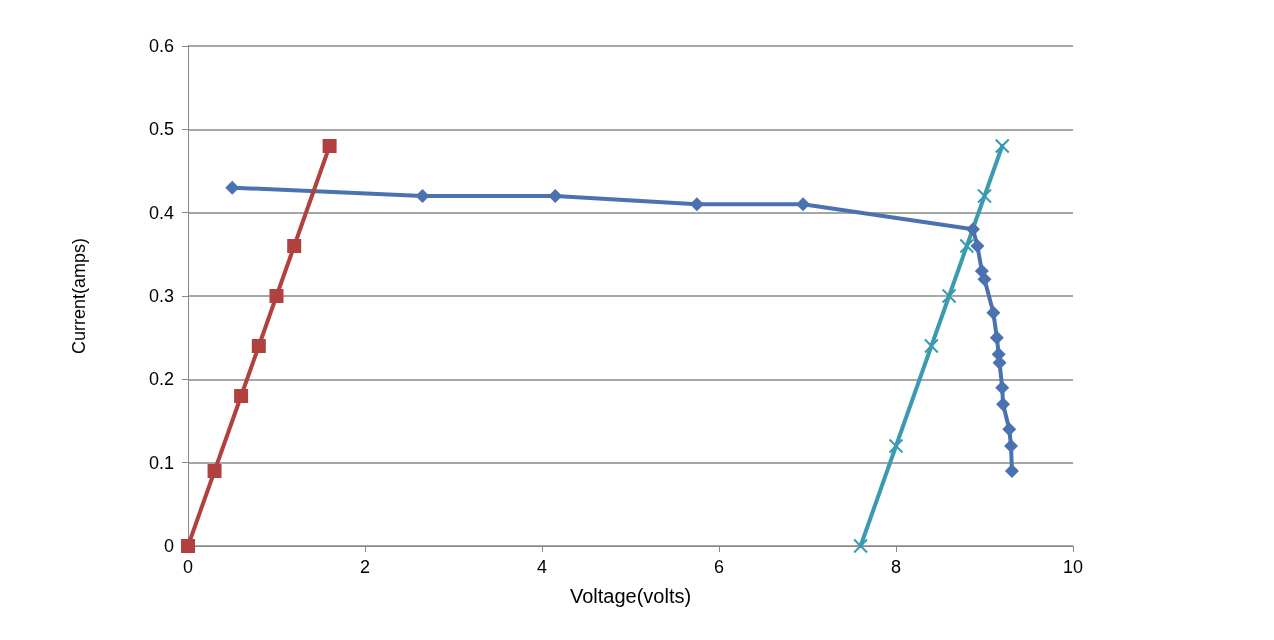 The height and width of the screenshot is (640, 1274). I want to click on y-tick-label: 0.3, so click(161, 296).